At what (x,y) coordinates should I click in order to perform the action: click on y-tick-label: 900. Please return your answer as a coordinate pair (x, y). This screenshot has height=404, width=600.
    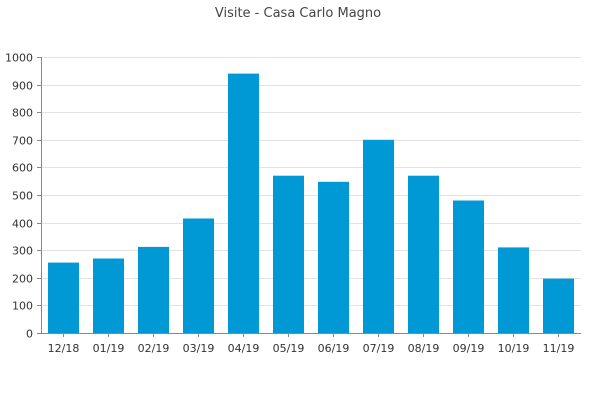
    Looking at the image, I should click on (22, 86).